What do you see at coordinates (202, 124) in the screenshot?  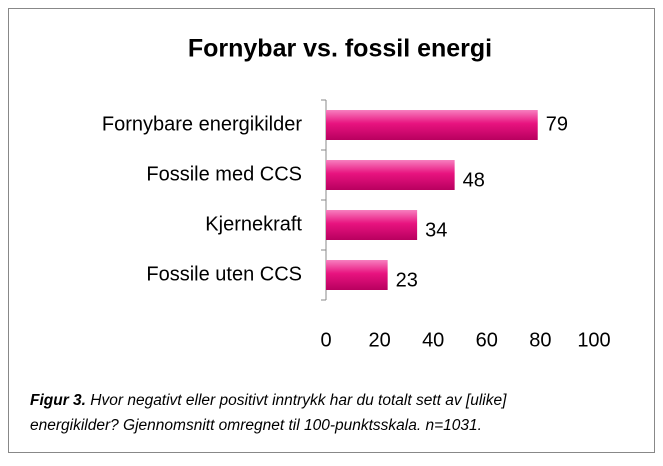 I see `y-tick-label: Fornybare energikilder` at bounding box center [202, 124].